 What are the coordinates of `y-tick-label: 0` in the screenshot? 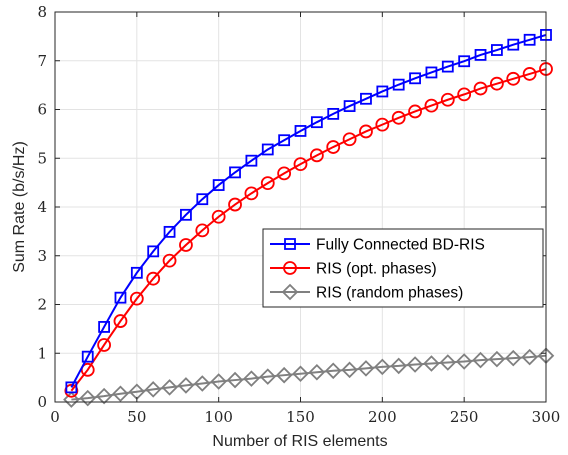 It's located at (42, 402).